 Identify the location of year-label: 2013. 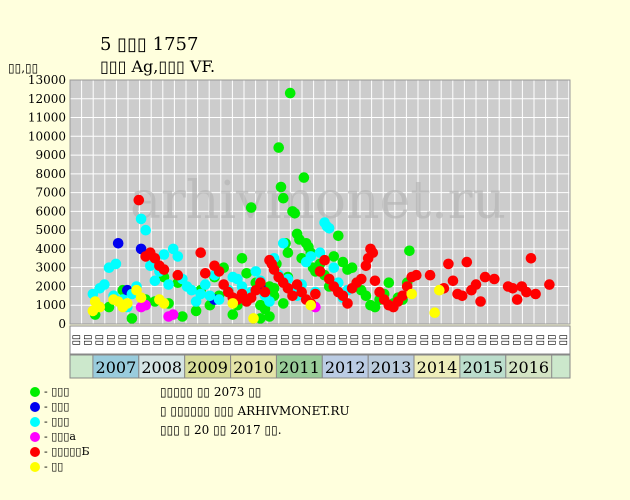
(391, 367).